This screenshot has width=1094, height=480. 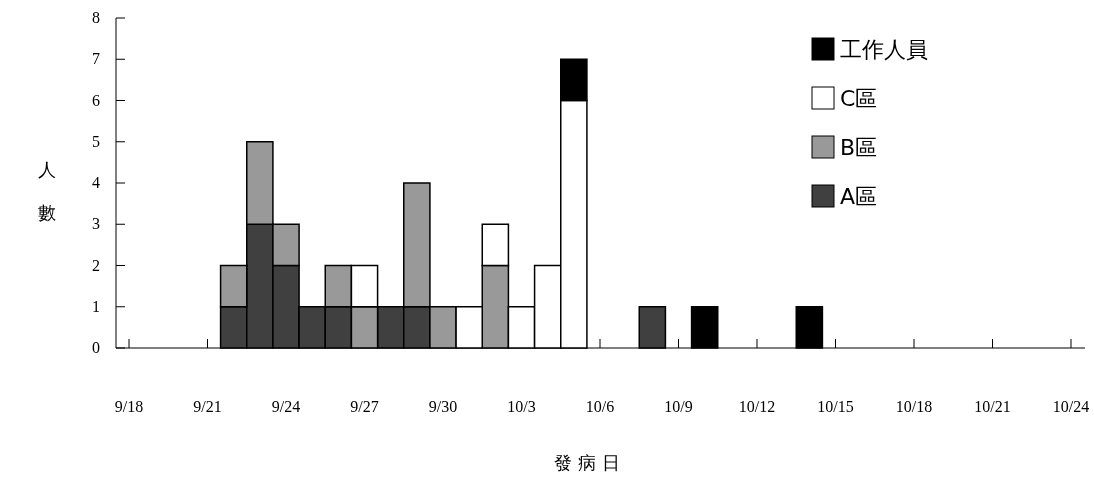 I want to click on legend-label: 工作人員, so click(x=884, y=49).